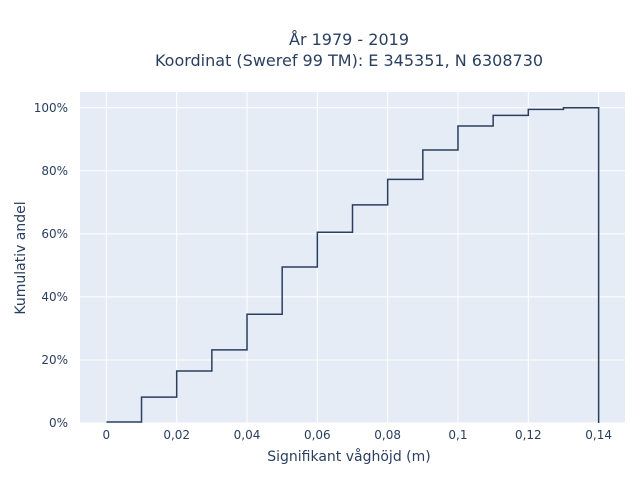 This screenshot has width=640, height=480. Describe the element at coordinates (598, 435) in the screenshot. I see `x-tick-label: 0,14` at that location.